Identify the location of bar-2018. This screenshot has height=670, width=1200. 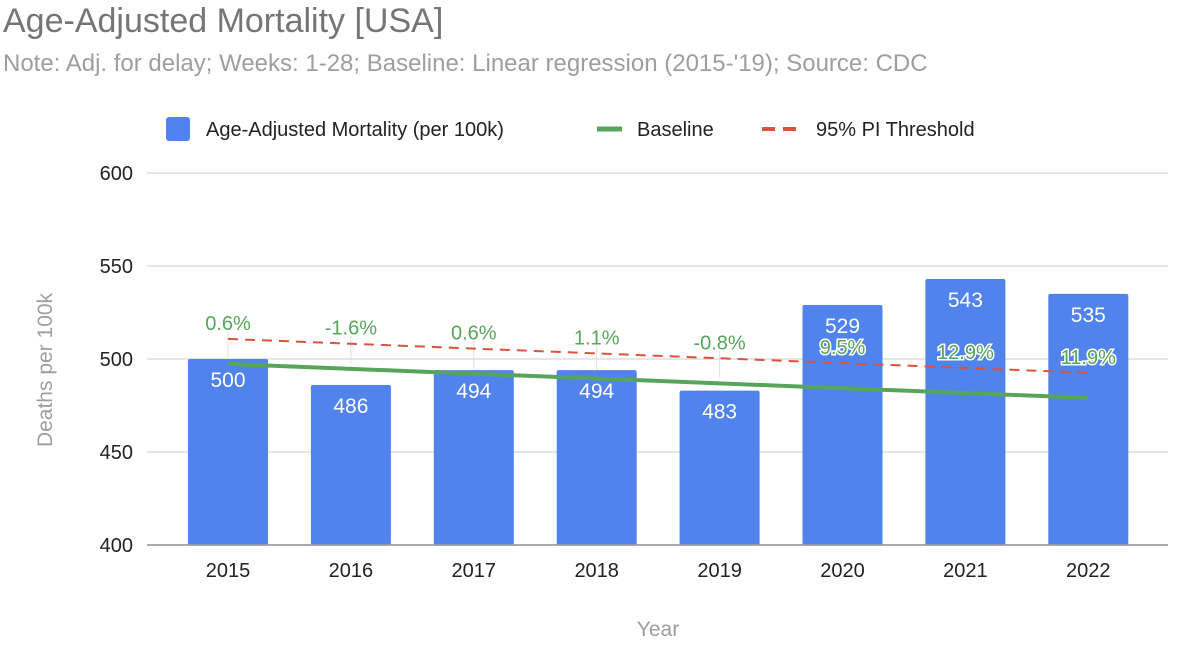
(596, 457).